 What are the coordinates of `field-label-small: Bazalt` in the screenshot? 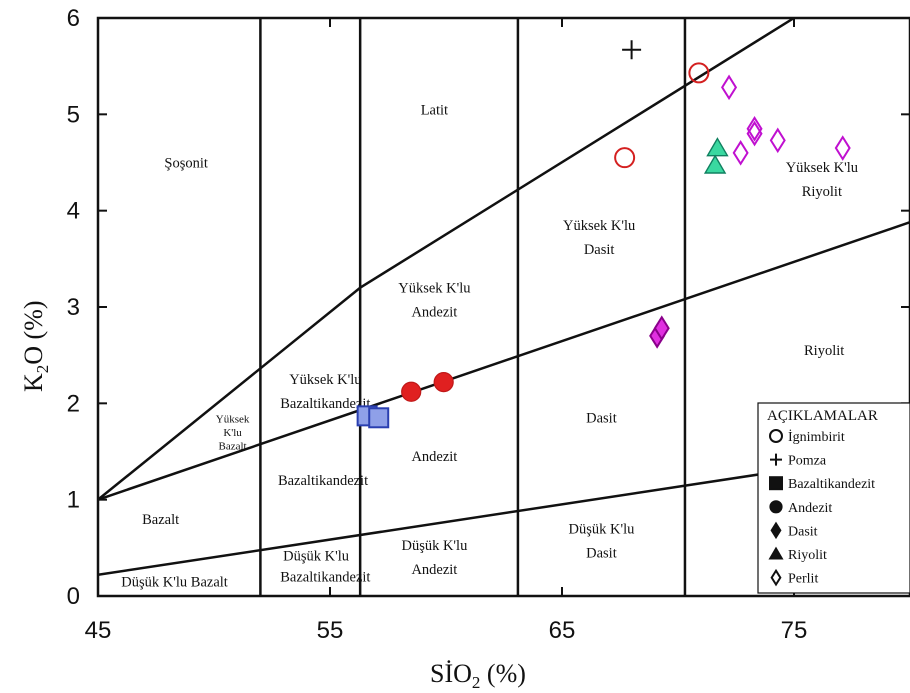 It's located at (233, 447).